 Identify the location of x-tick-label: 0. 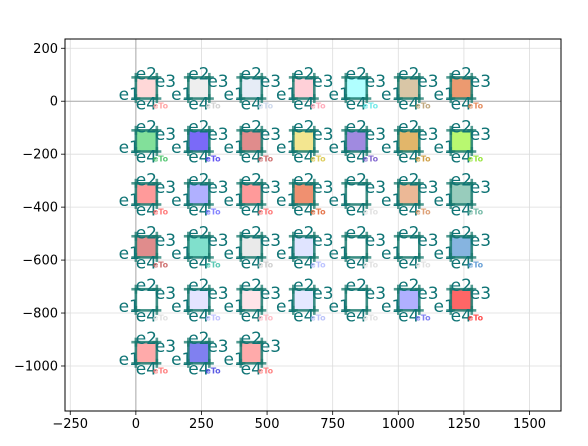
(136, 424).